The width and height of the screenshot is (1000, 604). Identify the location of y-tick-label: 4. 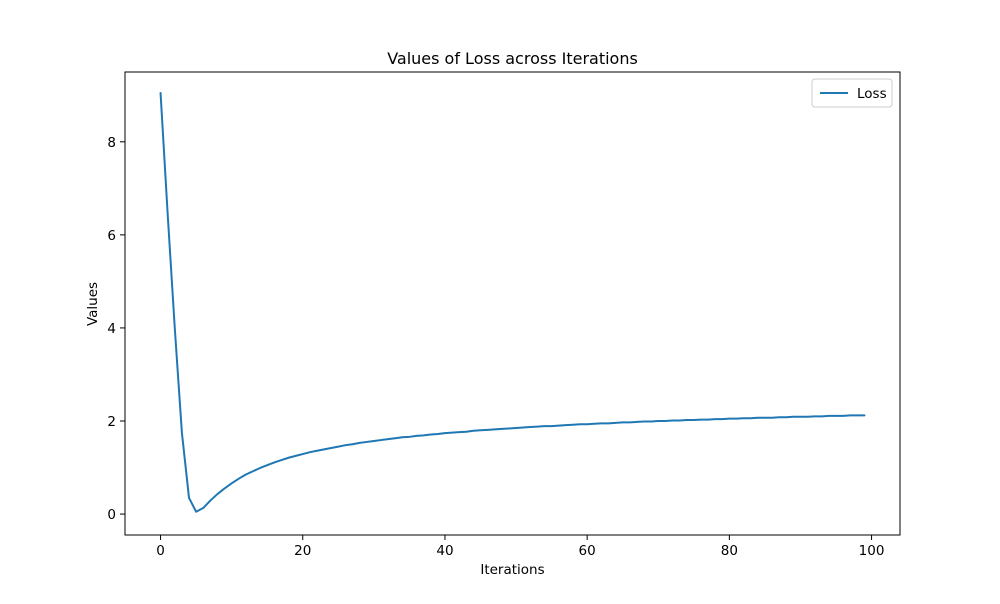
(111, 329).